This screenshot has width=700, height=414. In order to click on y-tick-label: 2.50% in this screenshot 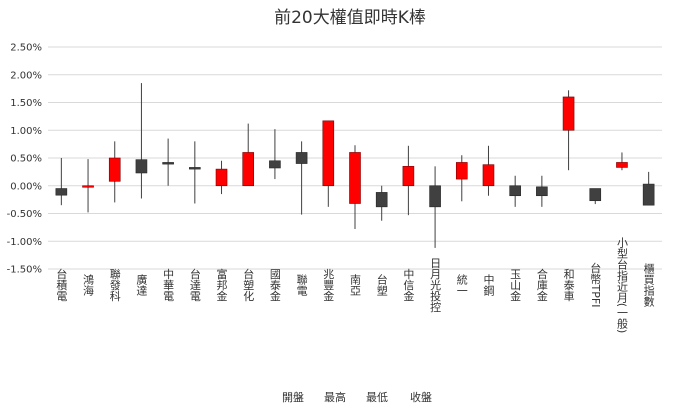, I will do `click(26, 48)`.